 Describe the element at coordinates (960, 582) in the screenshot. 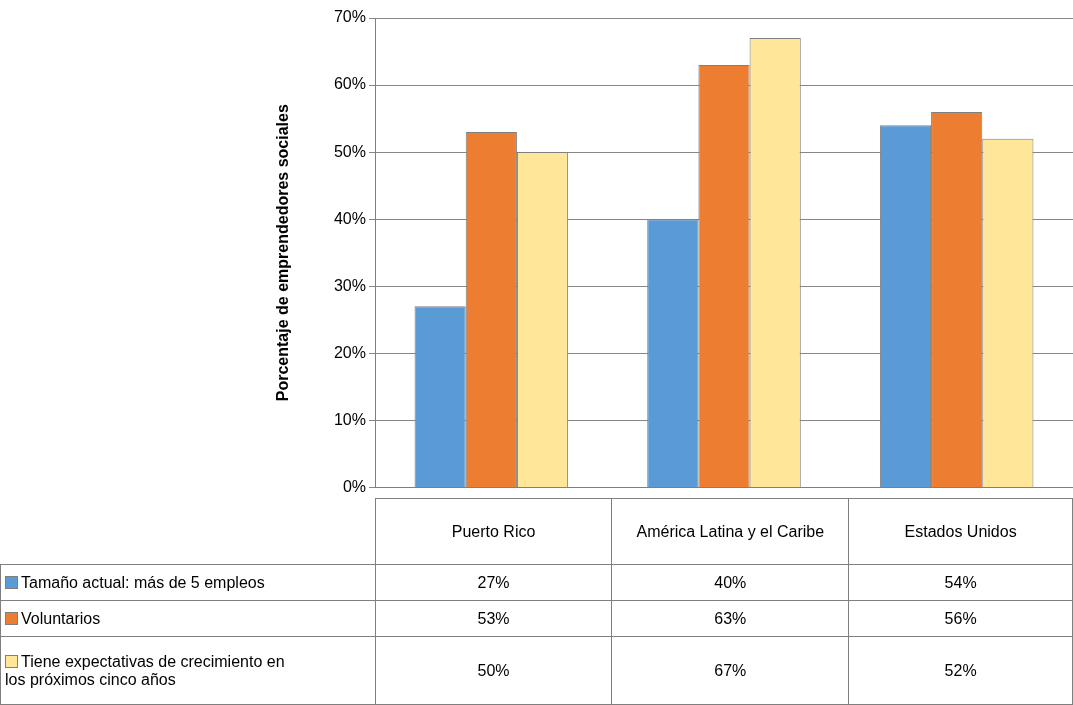

I see `data-label: 54%` at that location.